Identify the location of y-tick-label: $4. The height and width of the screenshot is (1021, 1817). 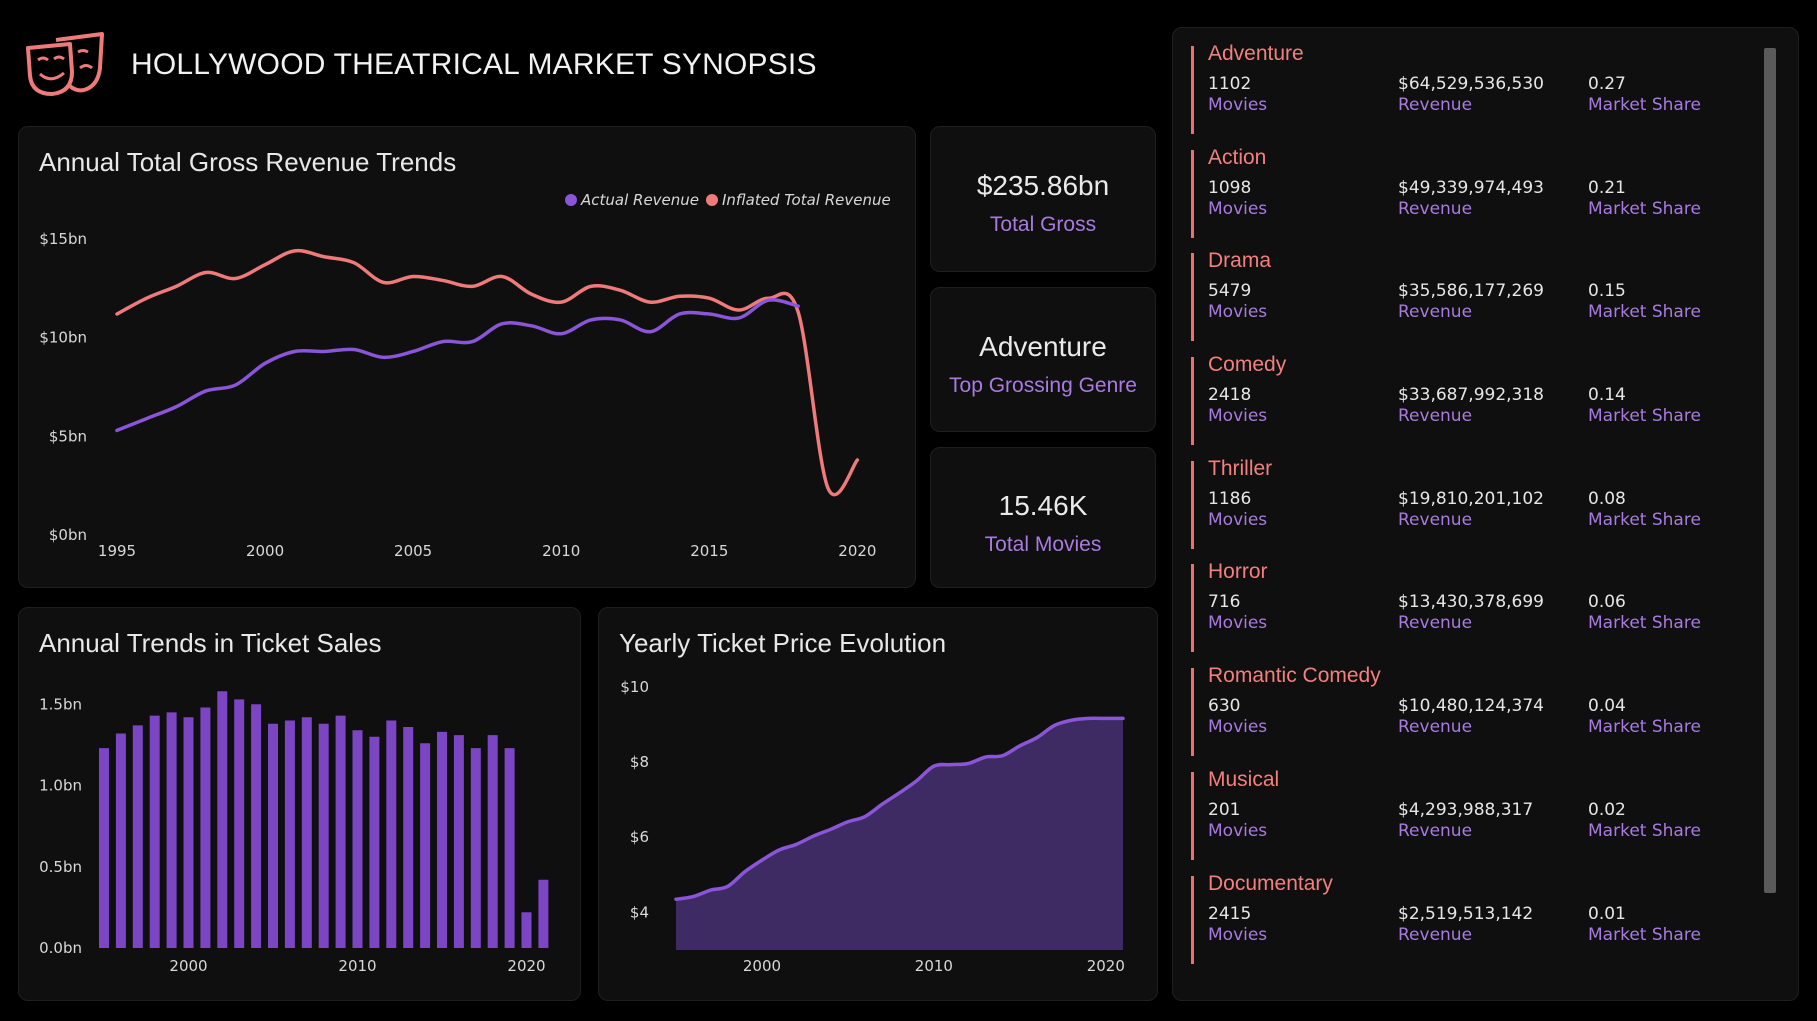
(639, 912).